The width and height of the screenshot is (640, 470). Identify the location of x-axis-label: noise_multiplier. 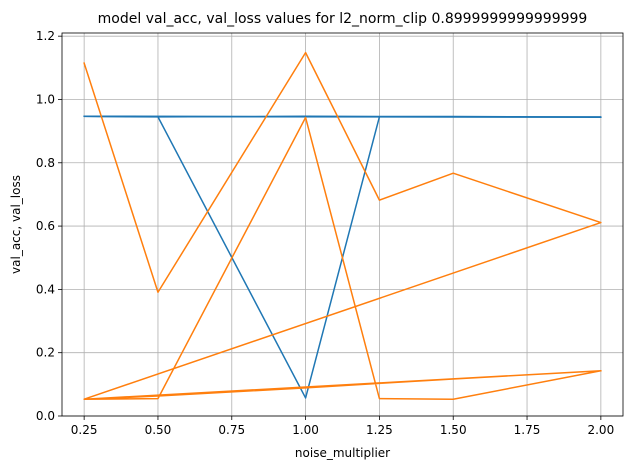
(342, 453).